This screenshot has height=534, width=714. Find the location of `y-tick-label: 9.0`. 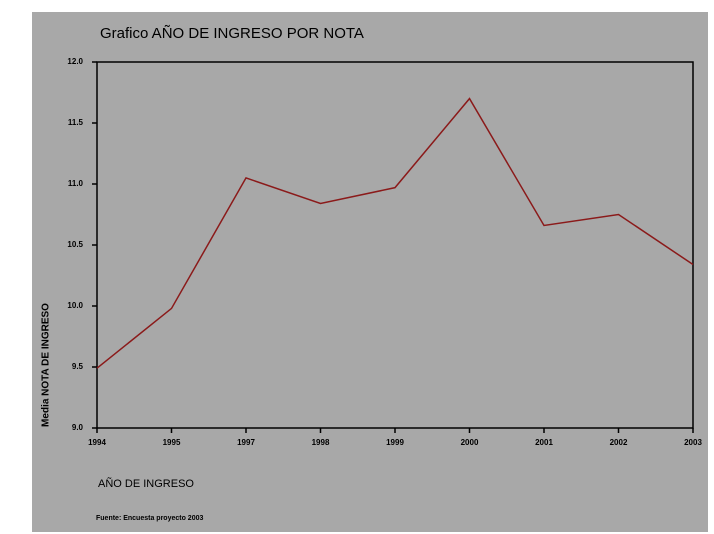

y-tick-label: 9.0 is located at coordinates (78, 427).